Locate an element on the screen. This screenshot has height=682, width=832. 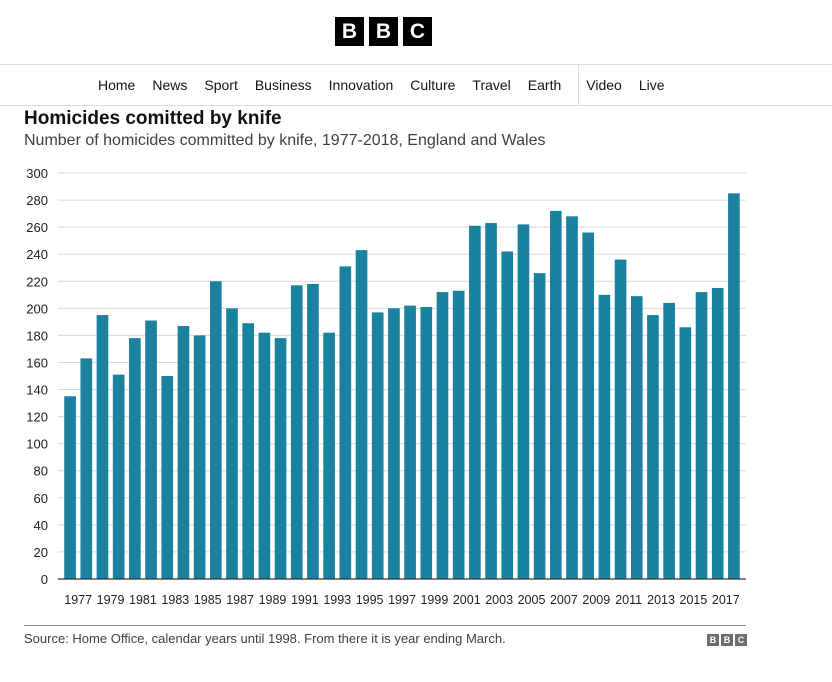
footer-logo-letter: B is located at coordinates (727, 640).